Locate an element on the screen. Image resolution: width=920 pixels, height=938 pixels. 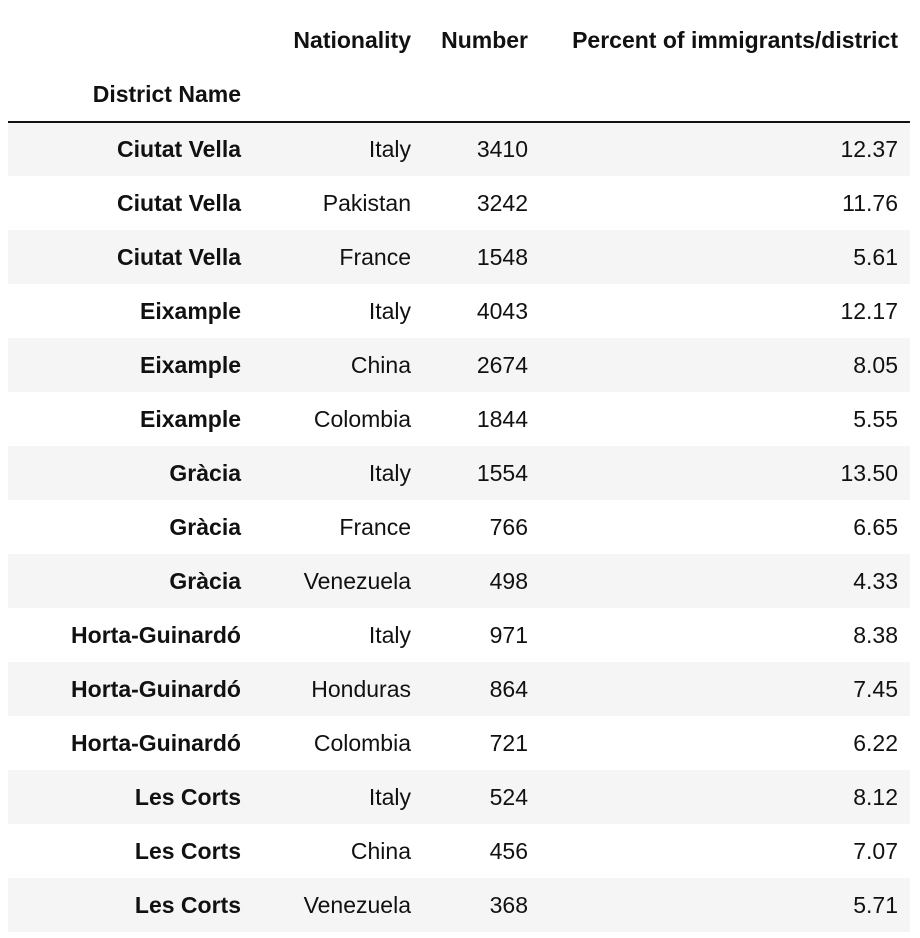
percent-cell: 4.33 is located at coordinates (875, 580).